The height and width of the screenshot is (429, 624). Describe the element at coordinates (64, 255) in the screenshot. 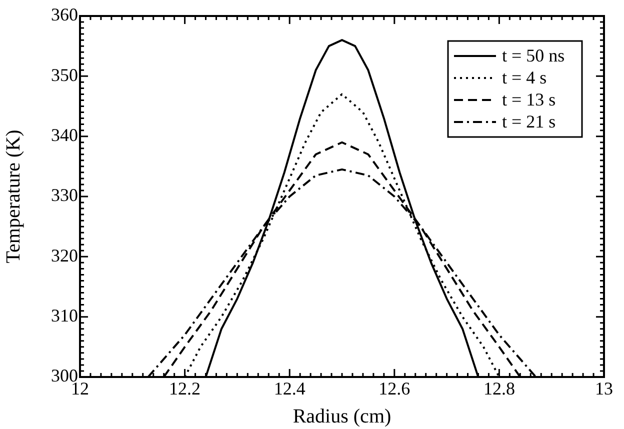

I see `y-tick-label: 320` at that location.